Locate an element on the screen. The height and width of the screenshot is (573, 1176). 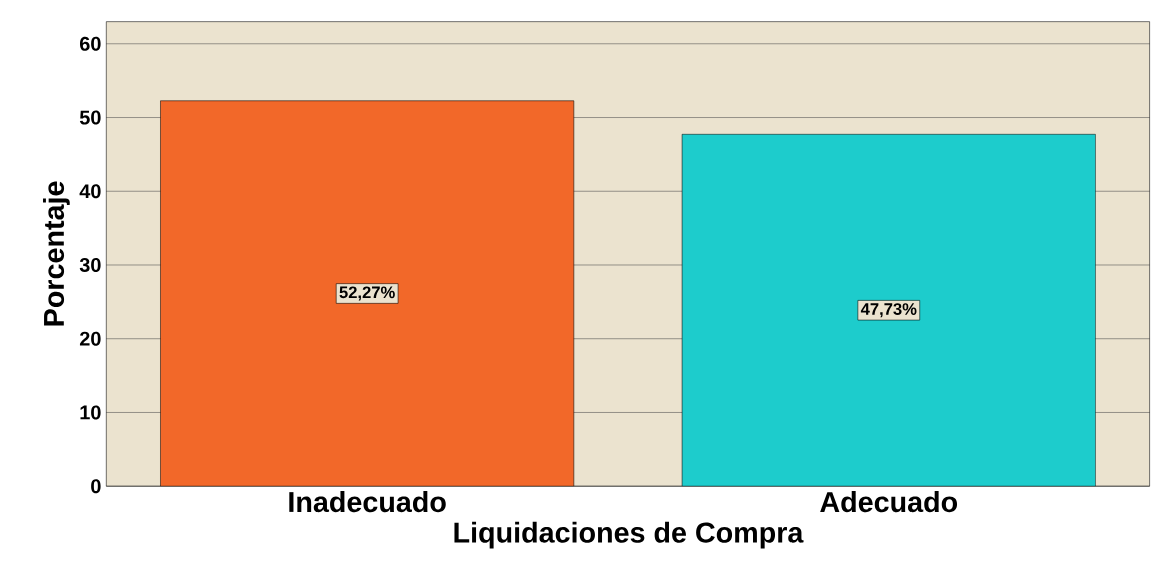
y-tick-label: 60 is located at coordinates (90, 43).